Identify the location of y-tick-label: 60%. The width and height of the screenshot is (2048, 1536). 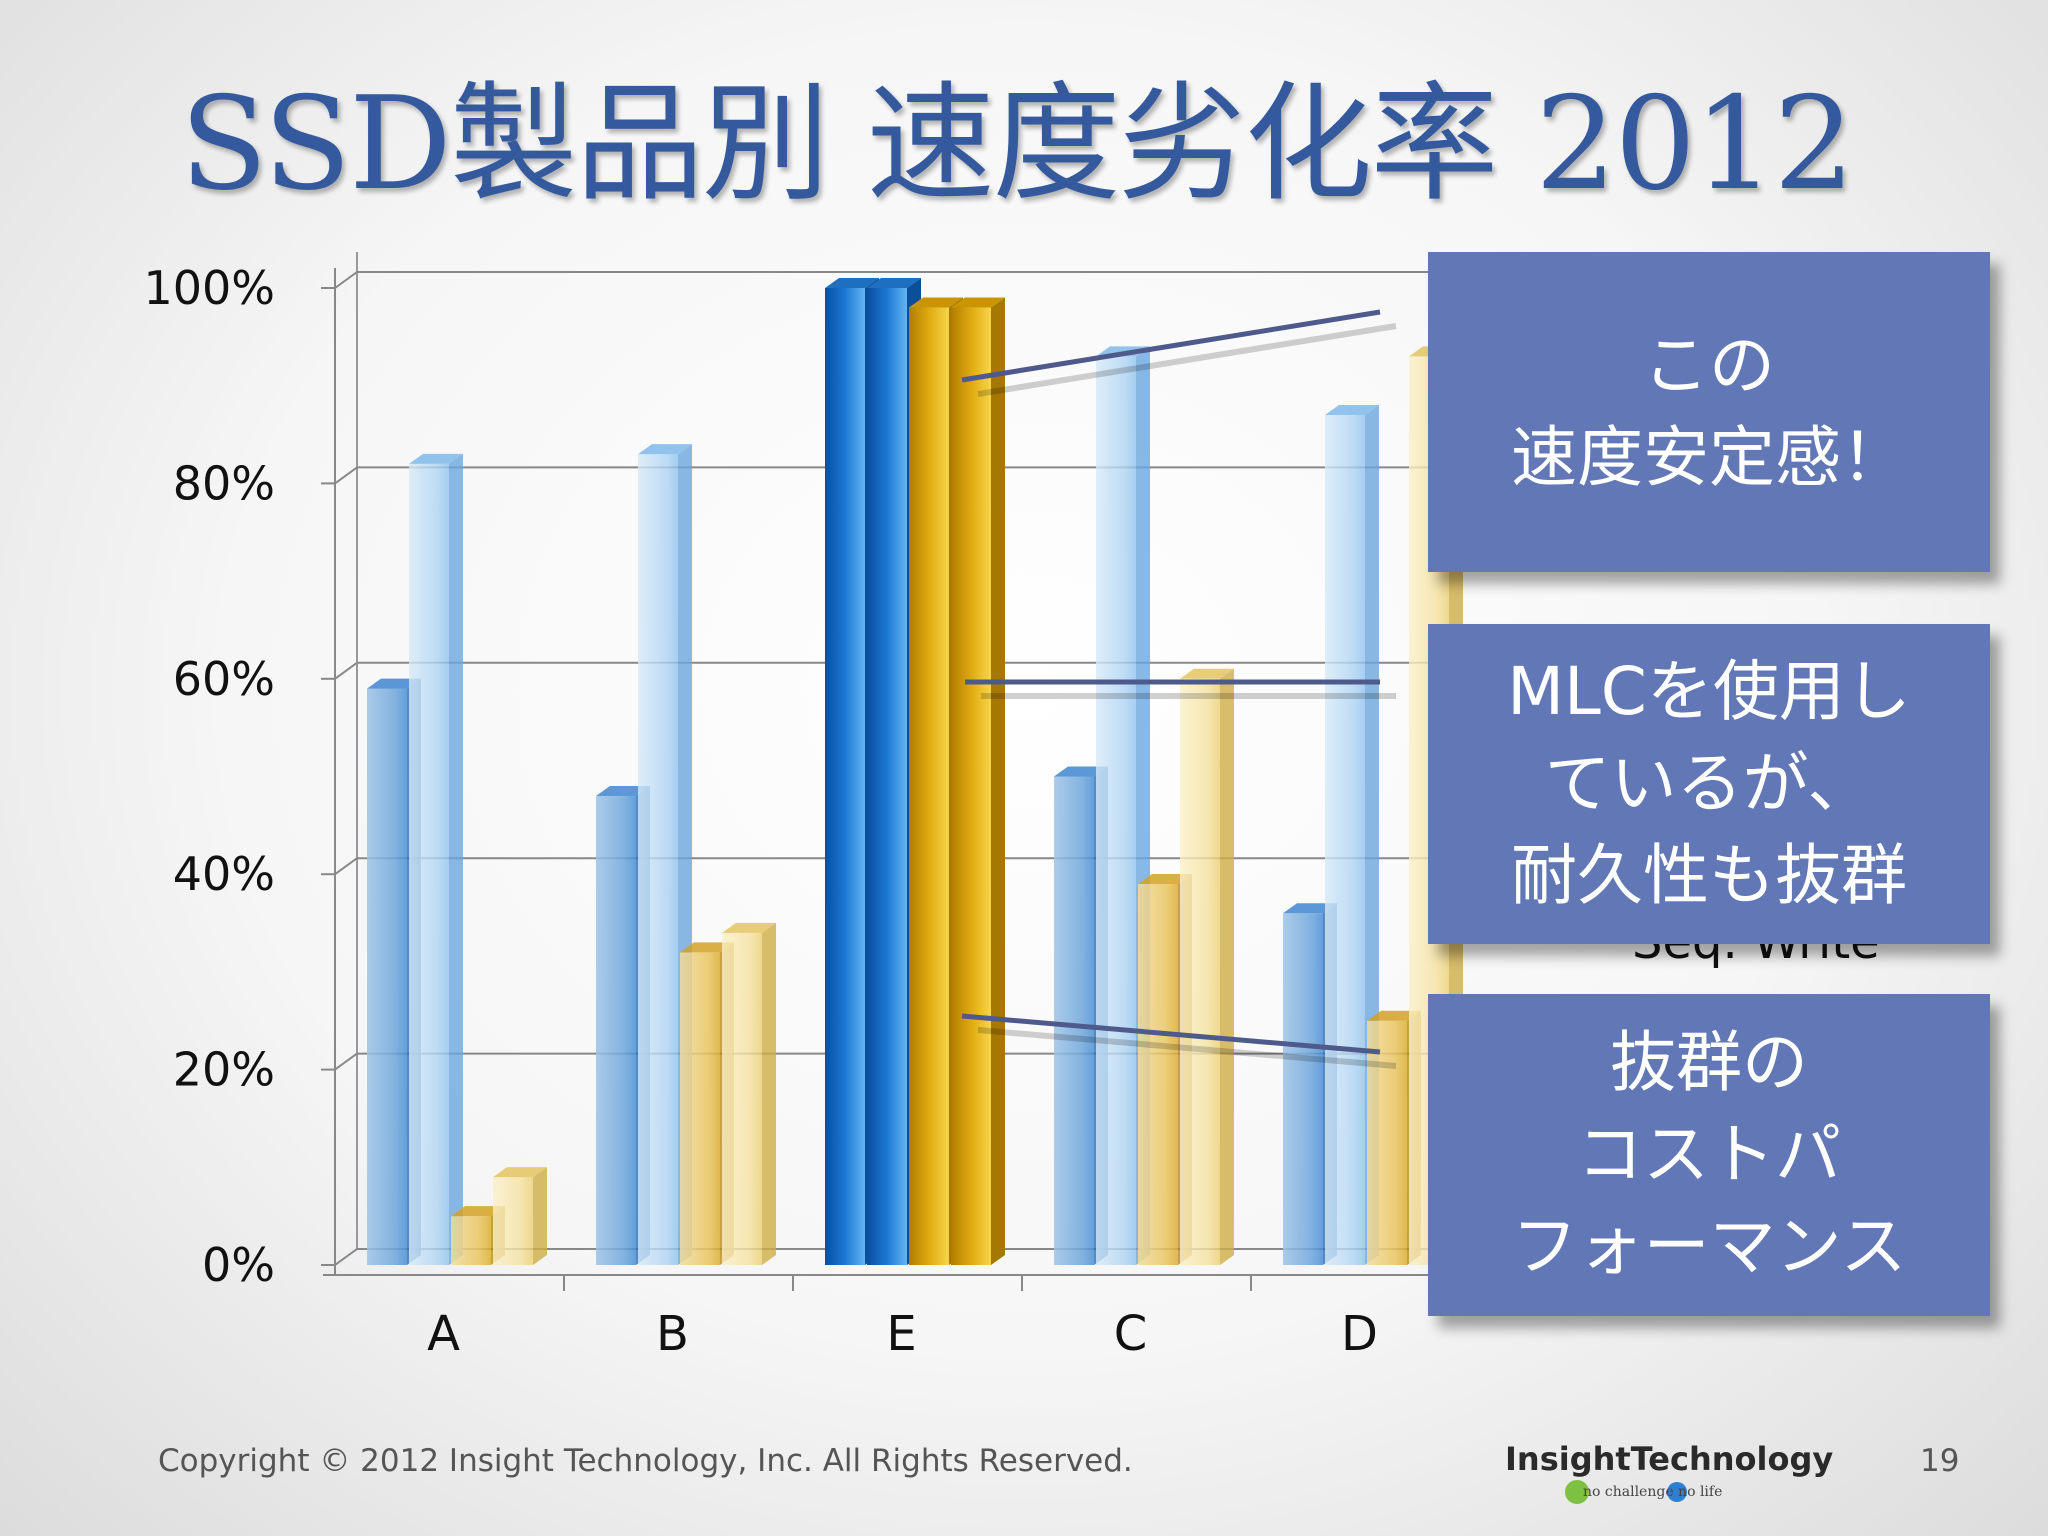
(224, 679).